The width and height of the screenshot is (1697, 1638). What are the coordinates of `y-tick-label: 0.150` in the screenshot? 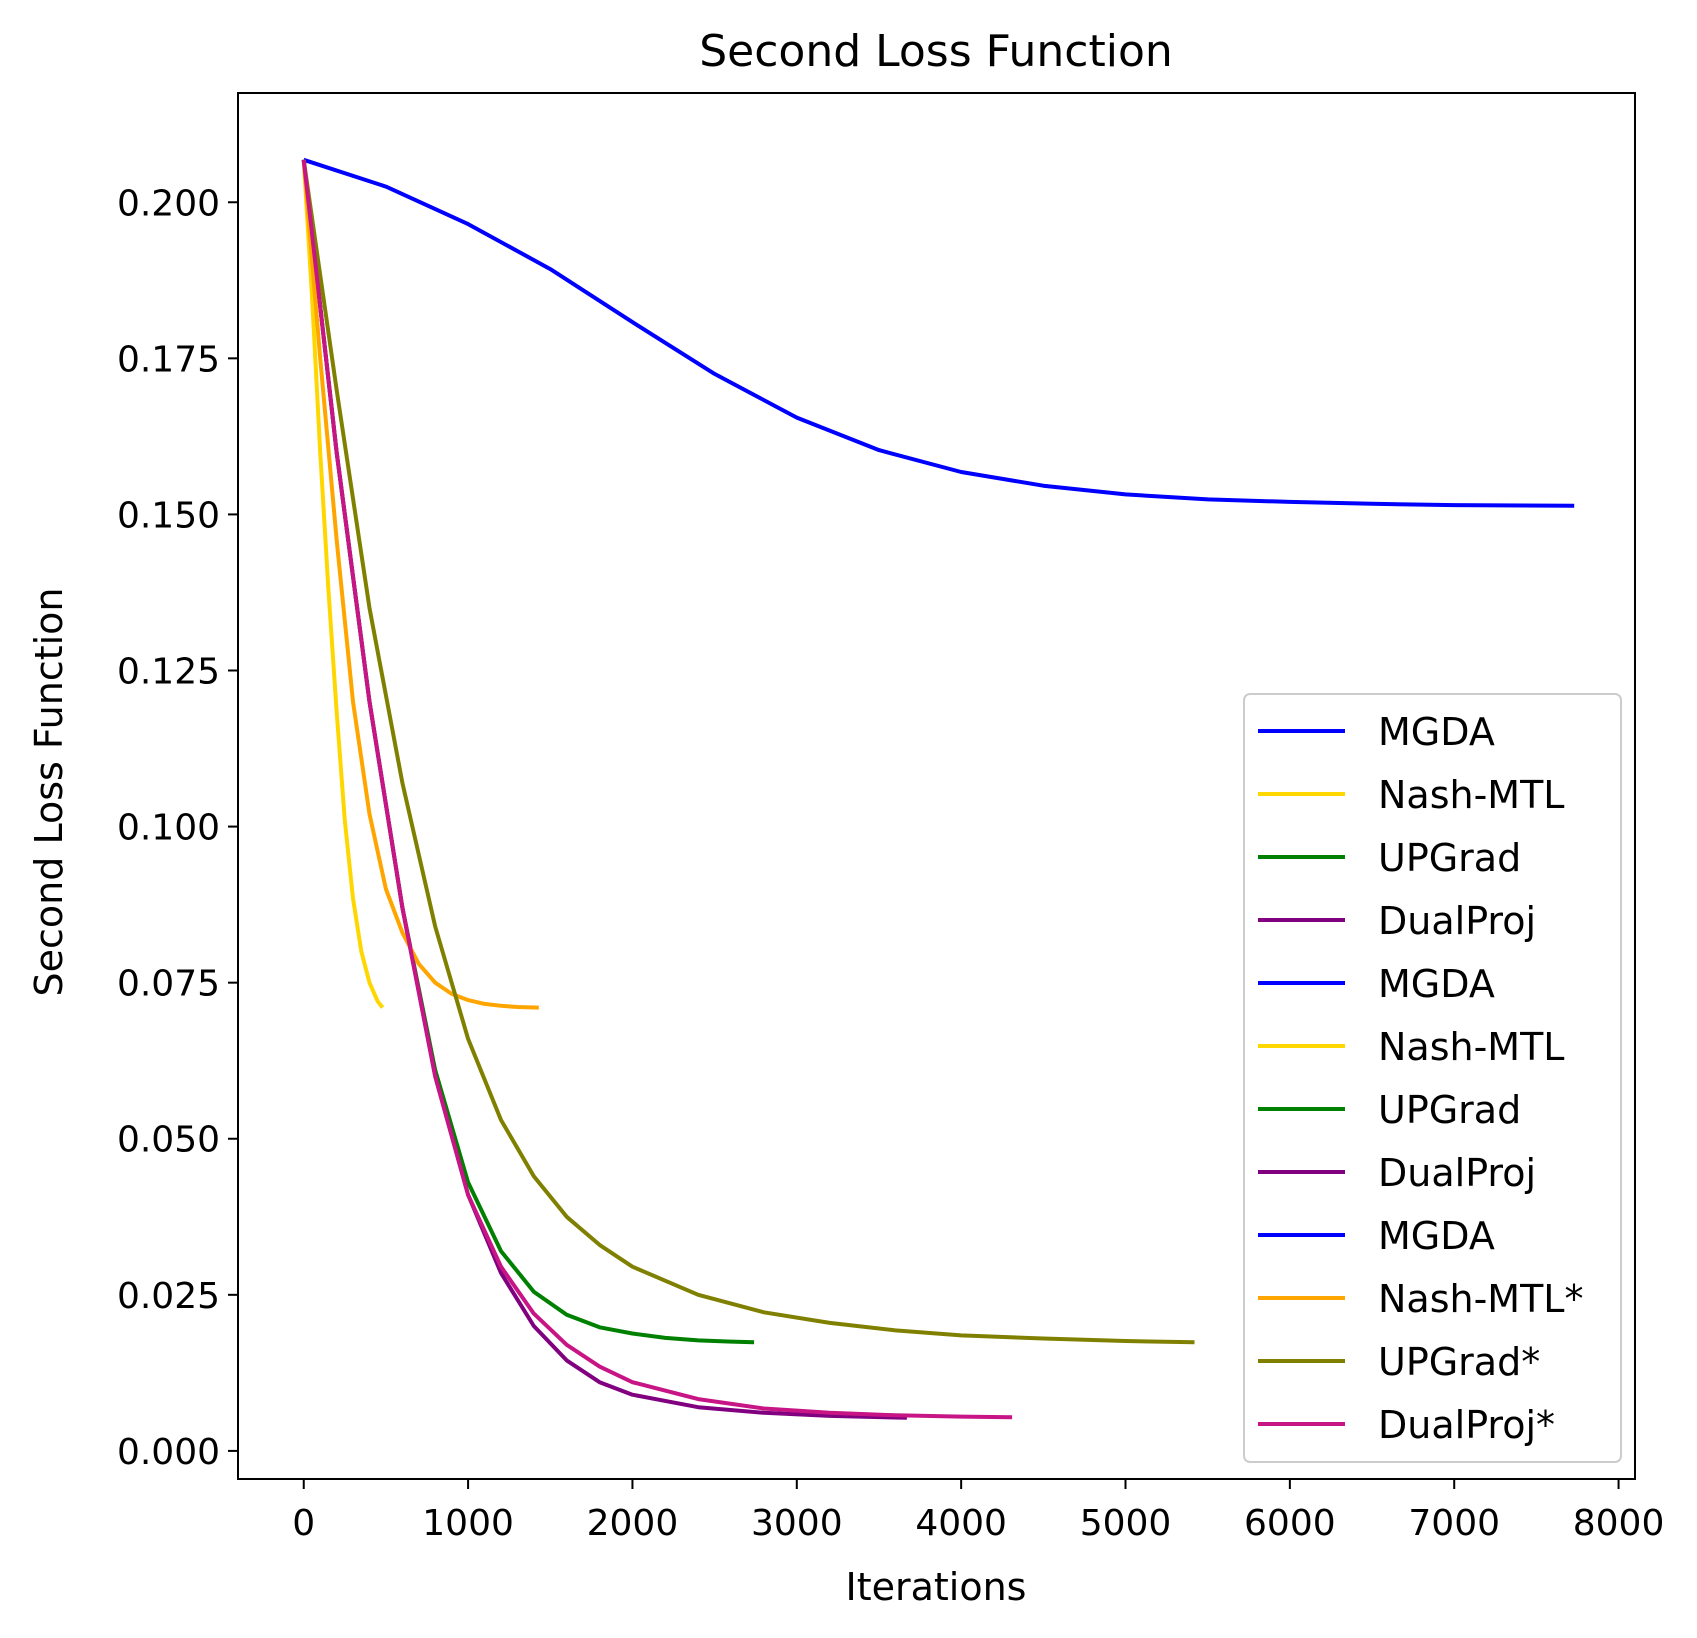 It's located at (168, 515).